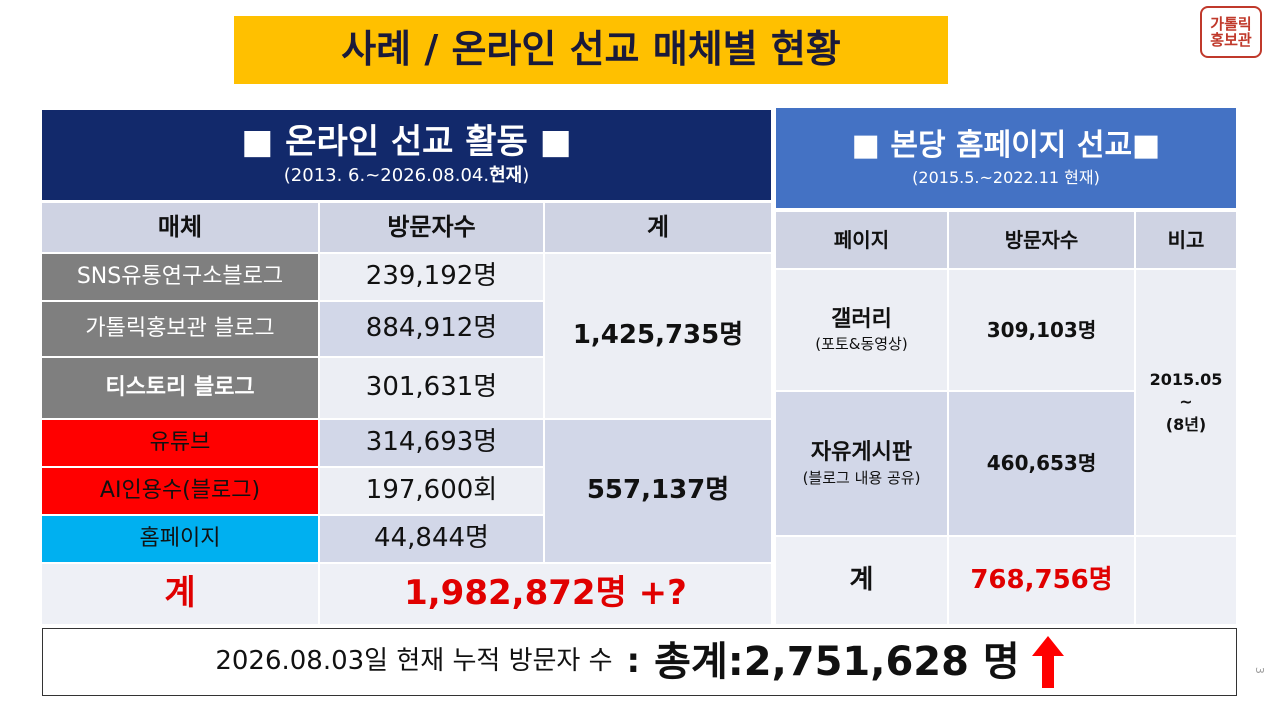  I want to click on logo-line: 가톨릭, so click(1231, 23).